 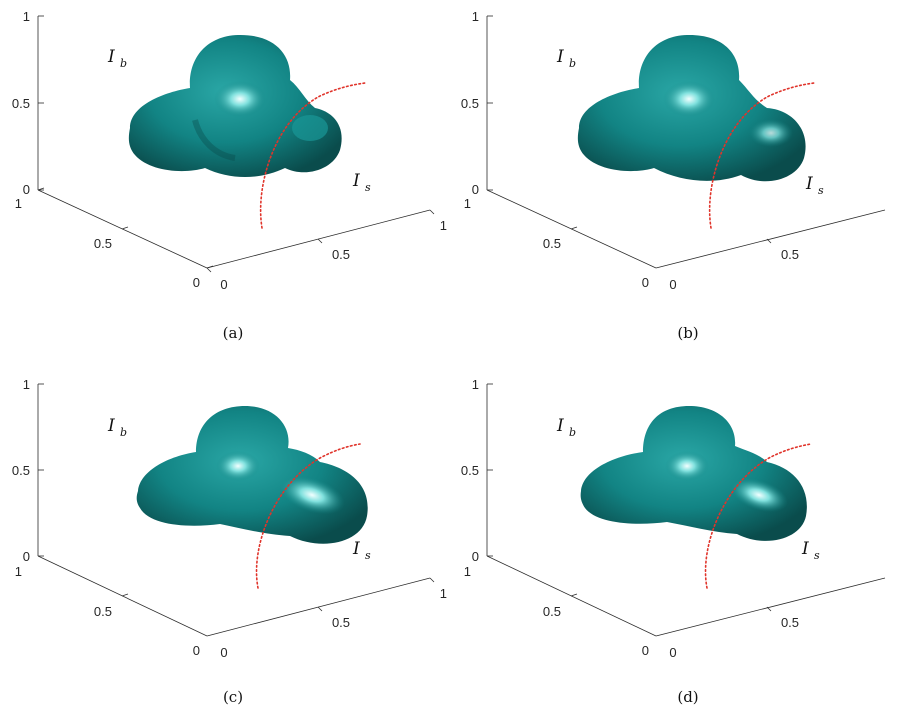 What do you see at coordinates (687, 333) in the screenshot?
I see `caption: (b)` at bounding box center [687, 333].